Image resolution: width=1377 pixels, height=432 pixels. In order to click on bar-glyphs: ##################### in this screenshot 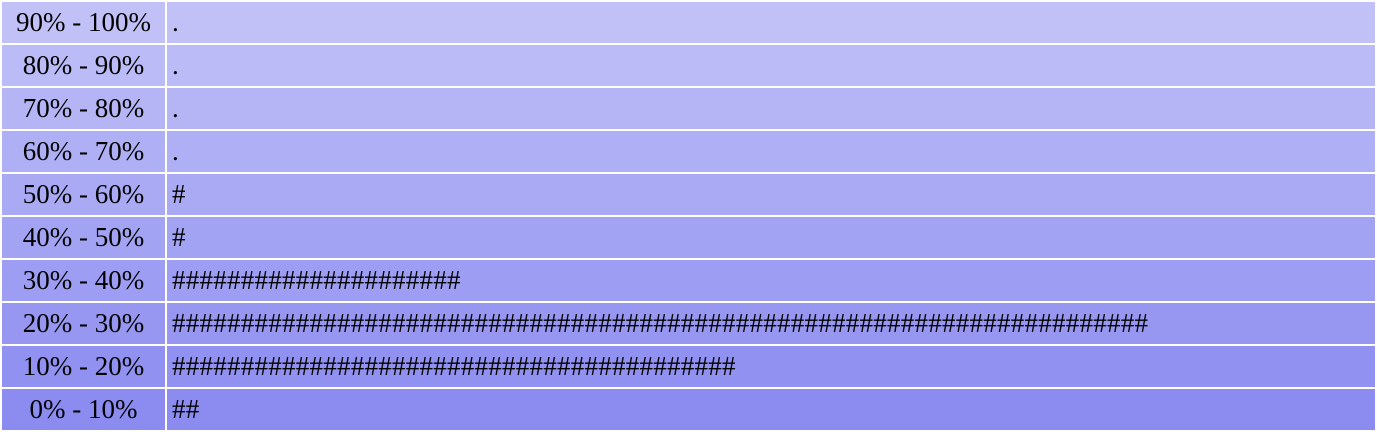, I will do `click(771, 280)`.